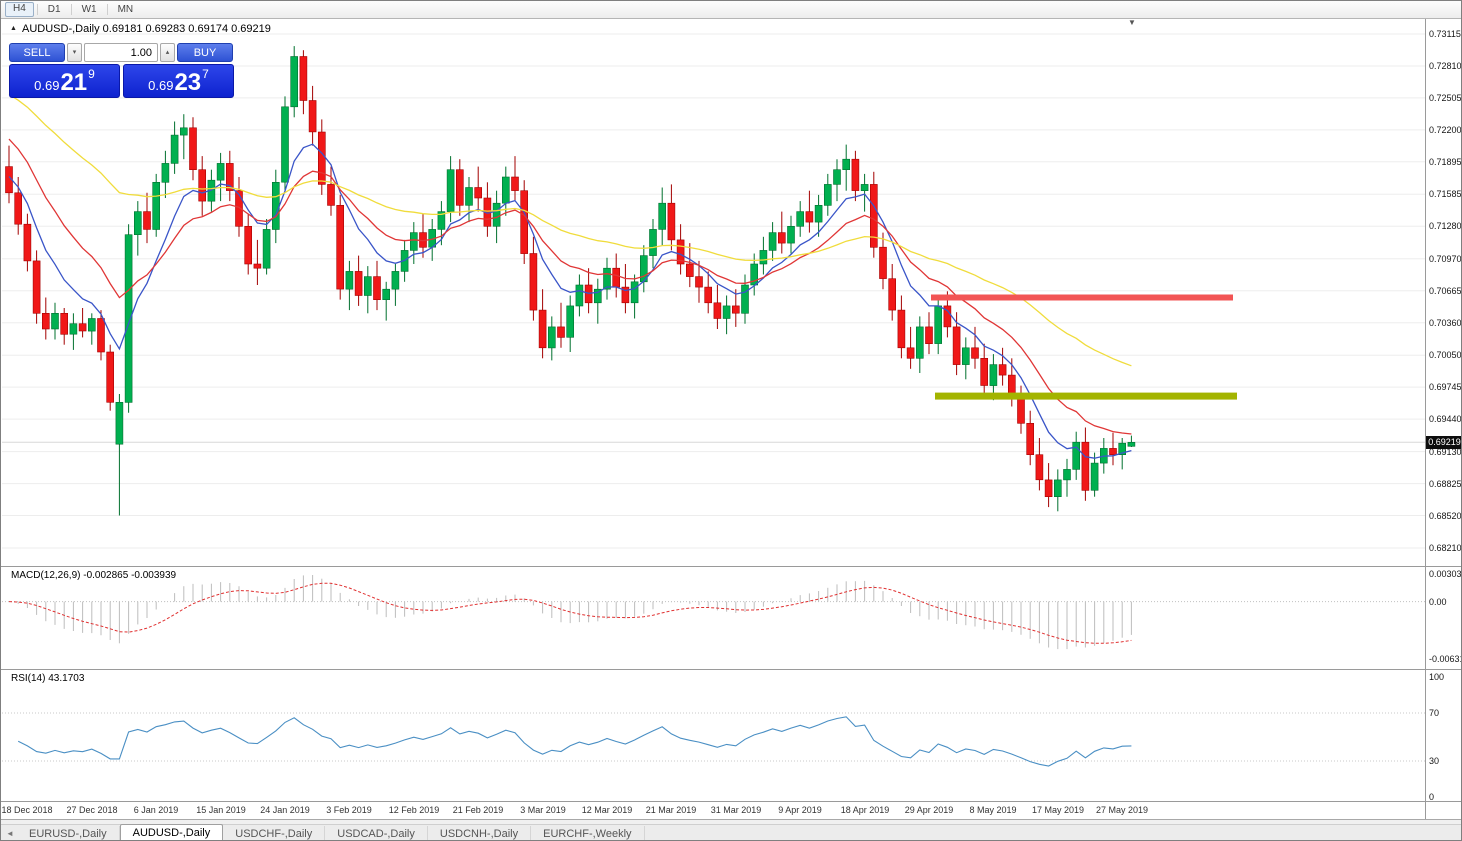  I want to click on chevron-down-icon: ▾, so click(74, 52).